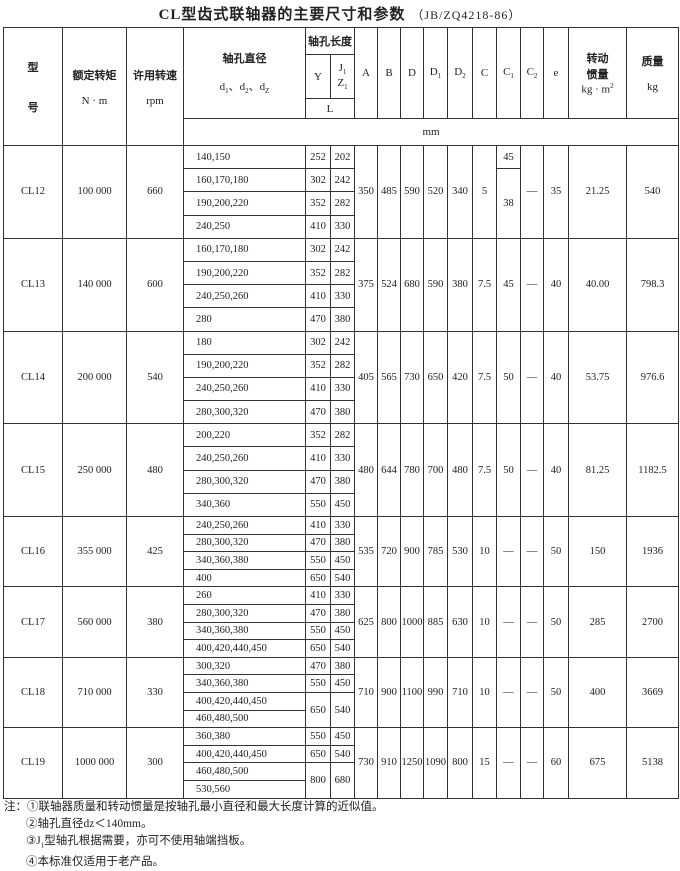 This screenshot has height=871, width=680. I want to click on inertia: 81.25, so click(597, 470).